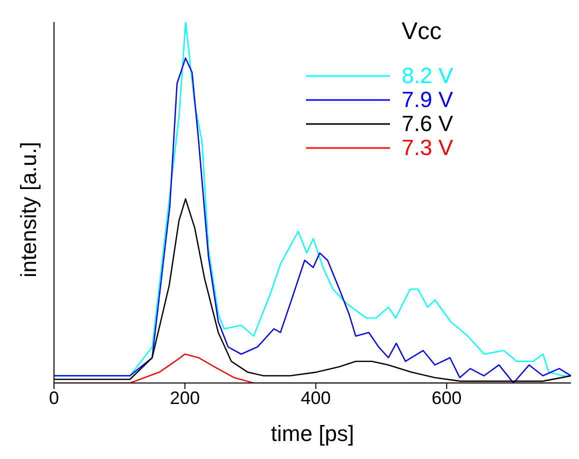 Image resolution: width=579 pixels, height=459 pixels. Describe the element at coordinates (427, 124) in the screenshot. I see `legend-label: 7.6 V` at that location.